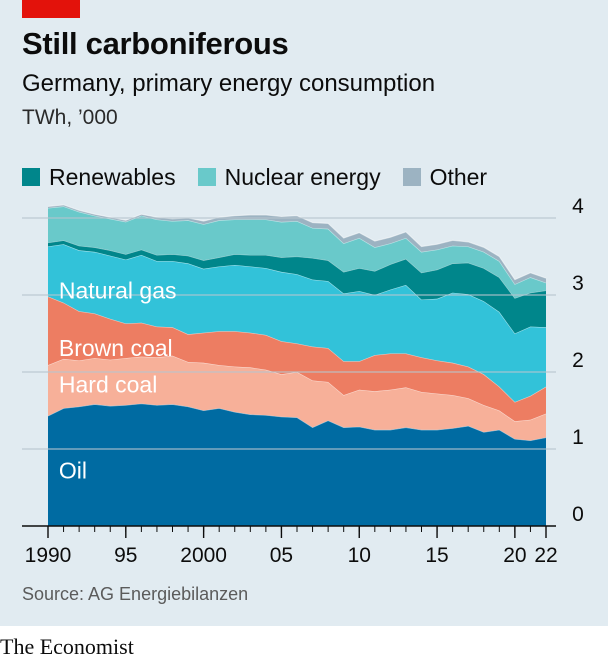  What do you see at coordinates (458, 176) in the screenshot?
I see `legend-label: Other` at bounding box center [458, 176].